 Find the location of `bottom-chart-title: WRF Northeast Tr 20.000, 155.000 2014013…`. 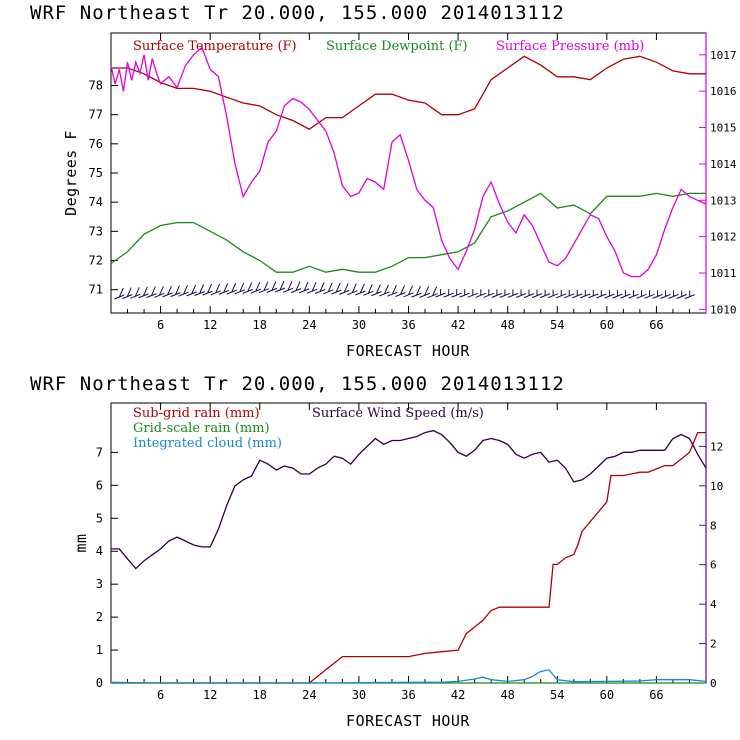

bottom-chart-title: WRF Northeast Tr 20.000, 155.000 2014013… is located at coordinates (297, 384).